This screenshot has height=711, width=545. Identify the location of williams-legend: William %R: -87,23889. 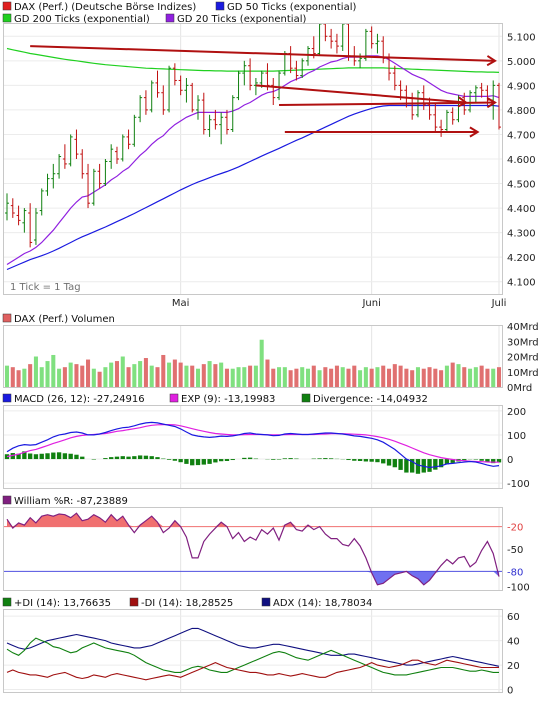
(65, 501).